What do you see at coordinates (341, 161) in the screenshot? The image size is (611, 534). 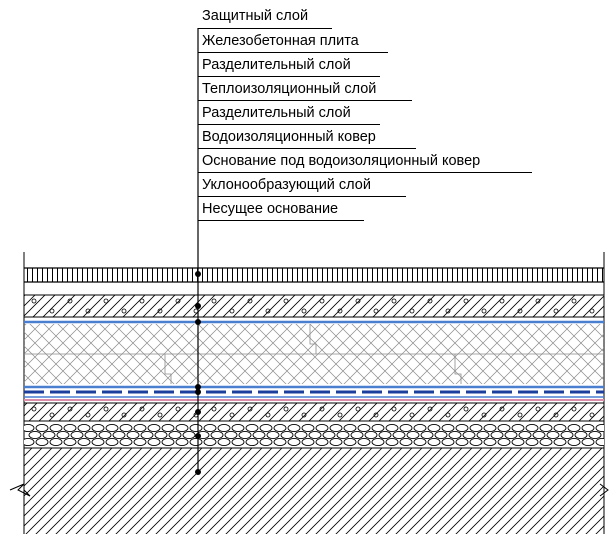 I see `callout-waterproofing-base: Основание под водоизоляционный ковер` at bounding box center [341, 161].